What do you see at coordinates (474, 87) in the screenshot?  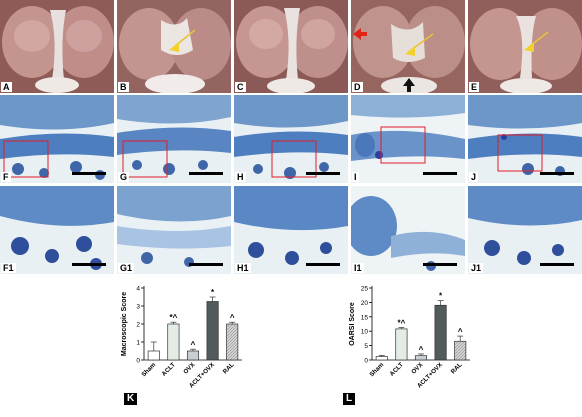 I see `panel-label: E` at bounding box center [474, 87].